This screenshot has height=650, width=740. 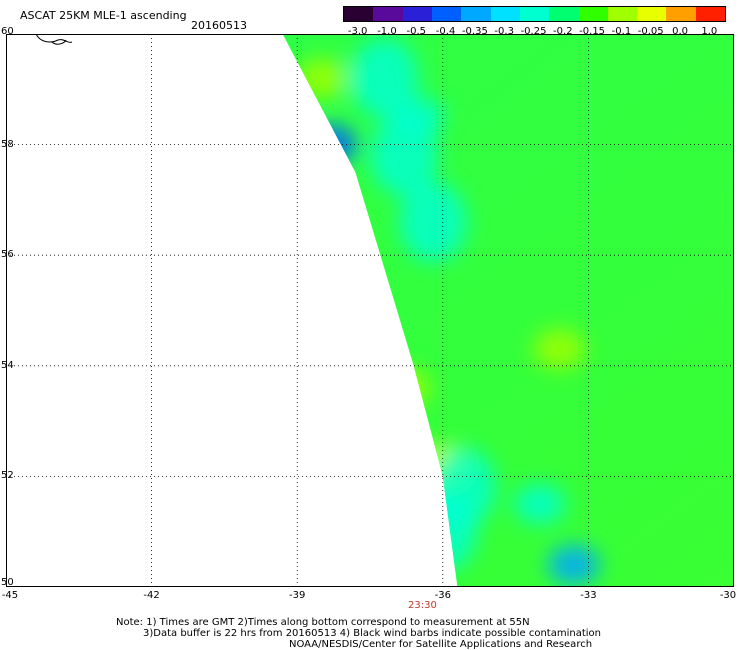 What do you see at coordinates (219, 25) in the screenshot?
I see `map-date: 20160513` at bounding box center [219, 25].